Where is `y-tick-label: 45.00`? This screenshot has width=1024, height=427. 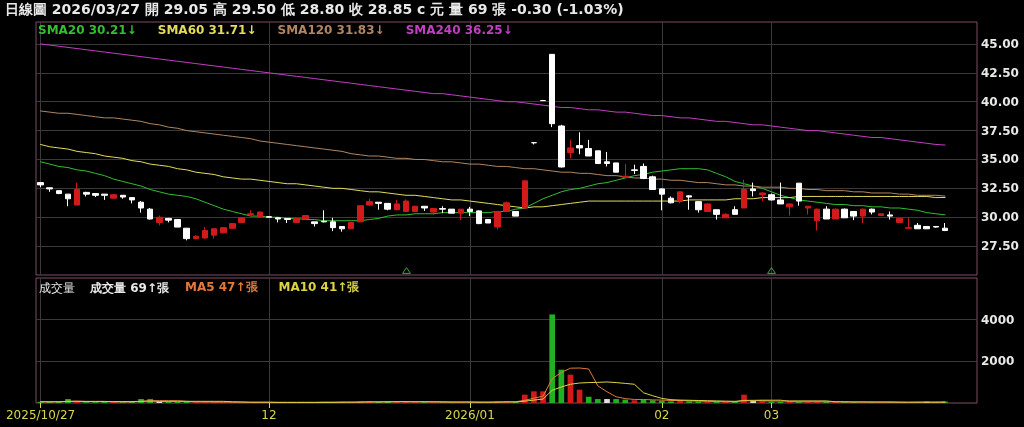 y-tick-label: 45.00 is located at coordinates (1000, 43).